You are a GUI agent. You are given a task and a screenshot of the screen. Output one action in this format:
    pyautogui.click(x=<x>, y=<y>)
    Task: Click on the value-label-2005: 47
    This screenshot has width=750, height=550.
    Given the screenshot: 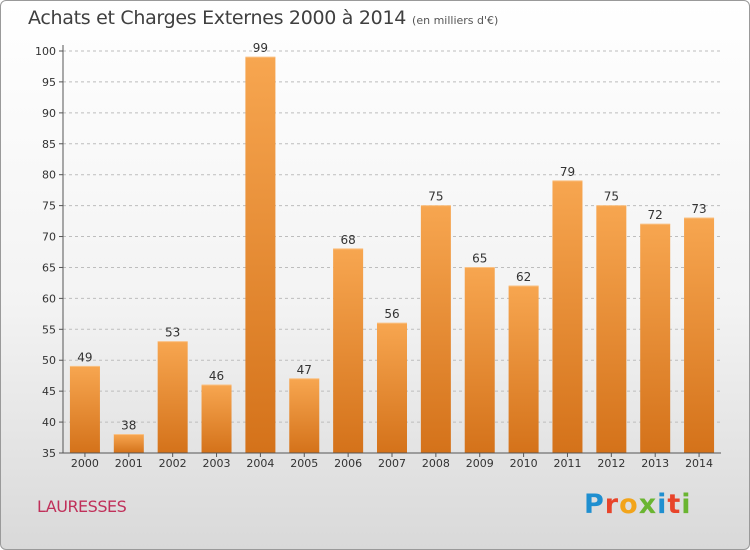 What is the action you would take?
    pyautogui.click(x=304, y=370)
    